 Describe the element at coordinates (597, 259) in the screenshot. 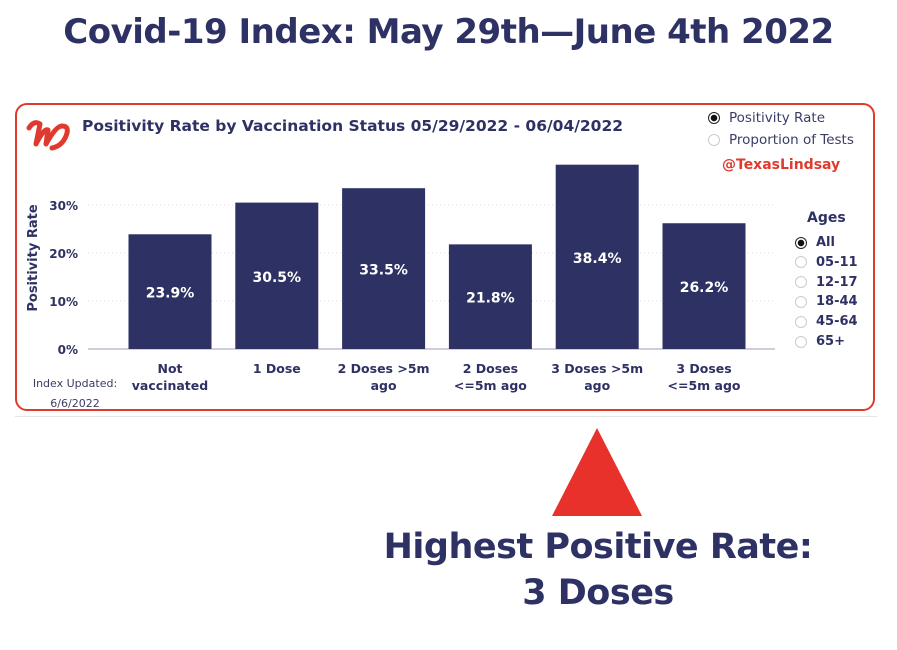

I see `data-label: 38.4%` at that location.